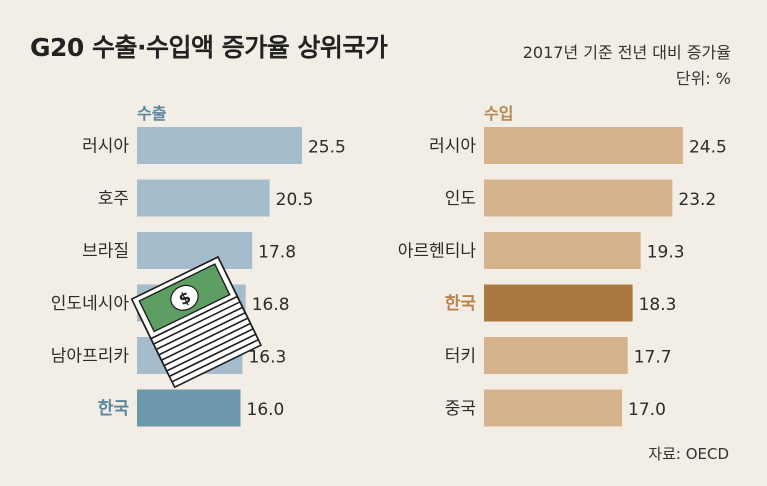 This screenshot has width=767, height=486. What do you see at coordinates (708, 148) in the screenshot?
I see `import-value-label-0: 24.5` at bounding box center [708, 148].